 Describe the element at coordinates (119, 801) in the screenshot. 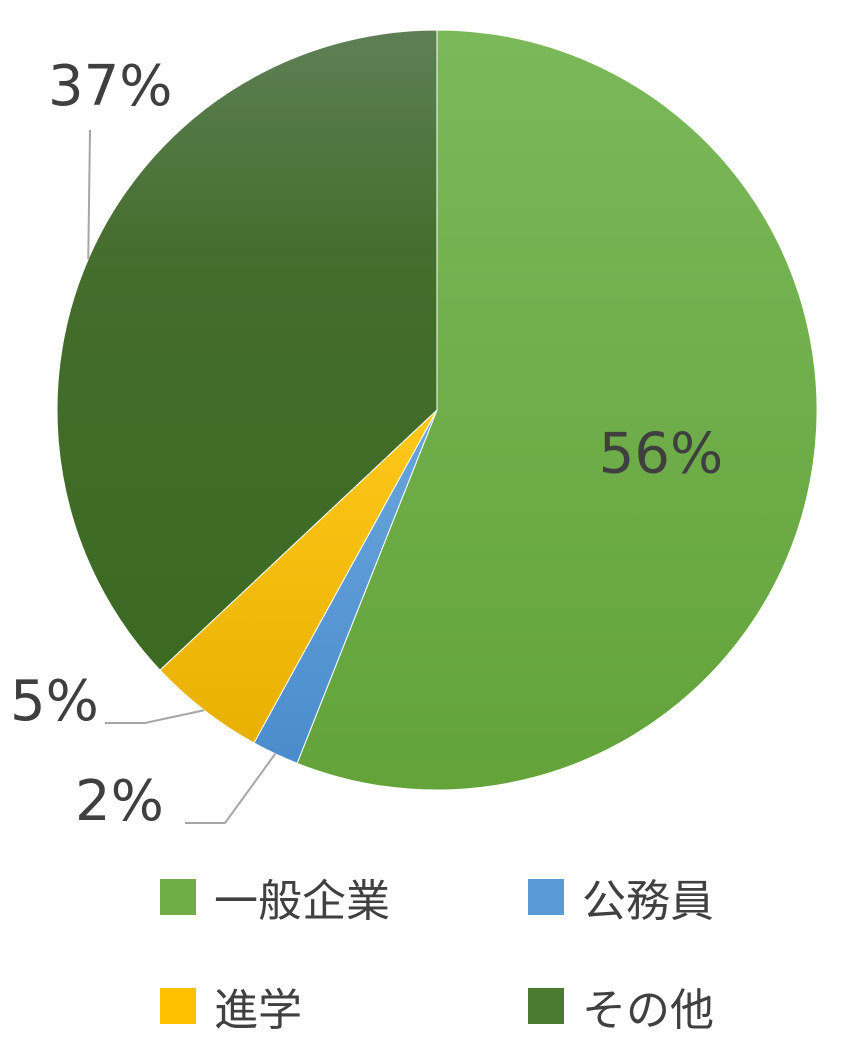

I see `data-label: 2%` at that location.